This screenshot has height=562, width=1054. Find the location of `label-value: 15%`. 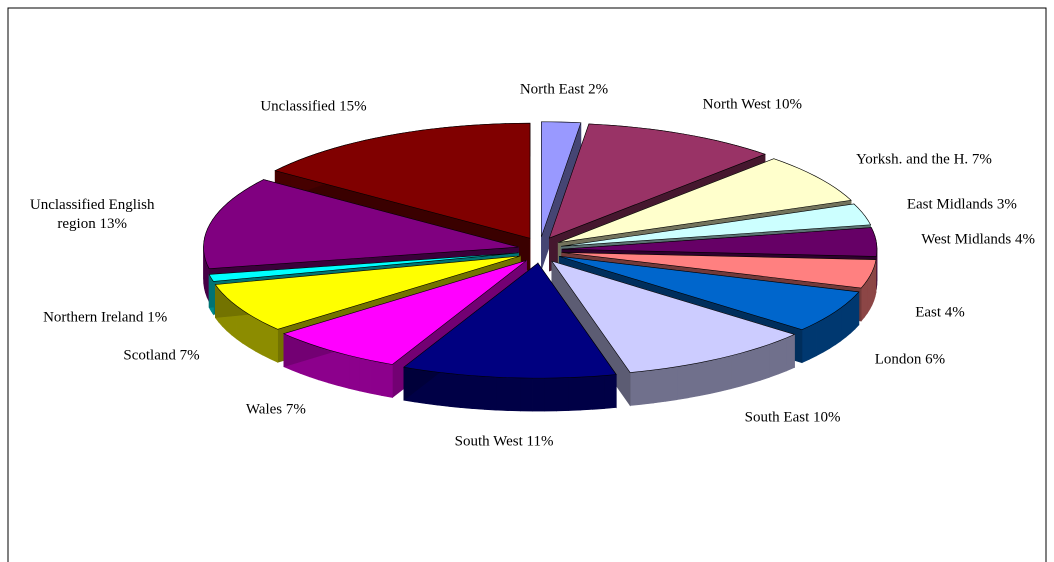

label-value: 15% is located at coordinates (353, 106).